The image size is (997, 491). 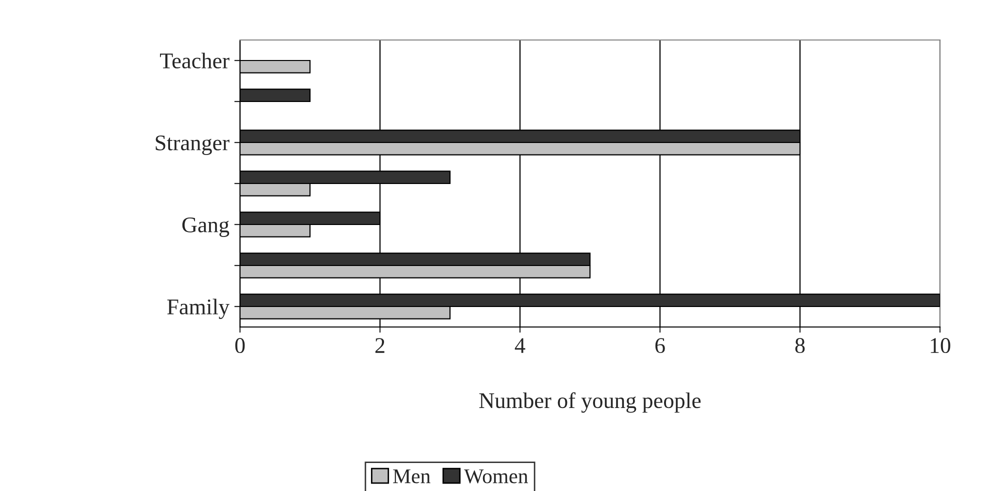 I want to click on x-tick-label: 4, so click(x=520, y=345).